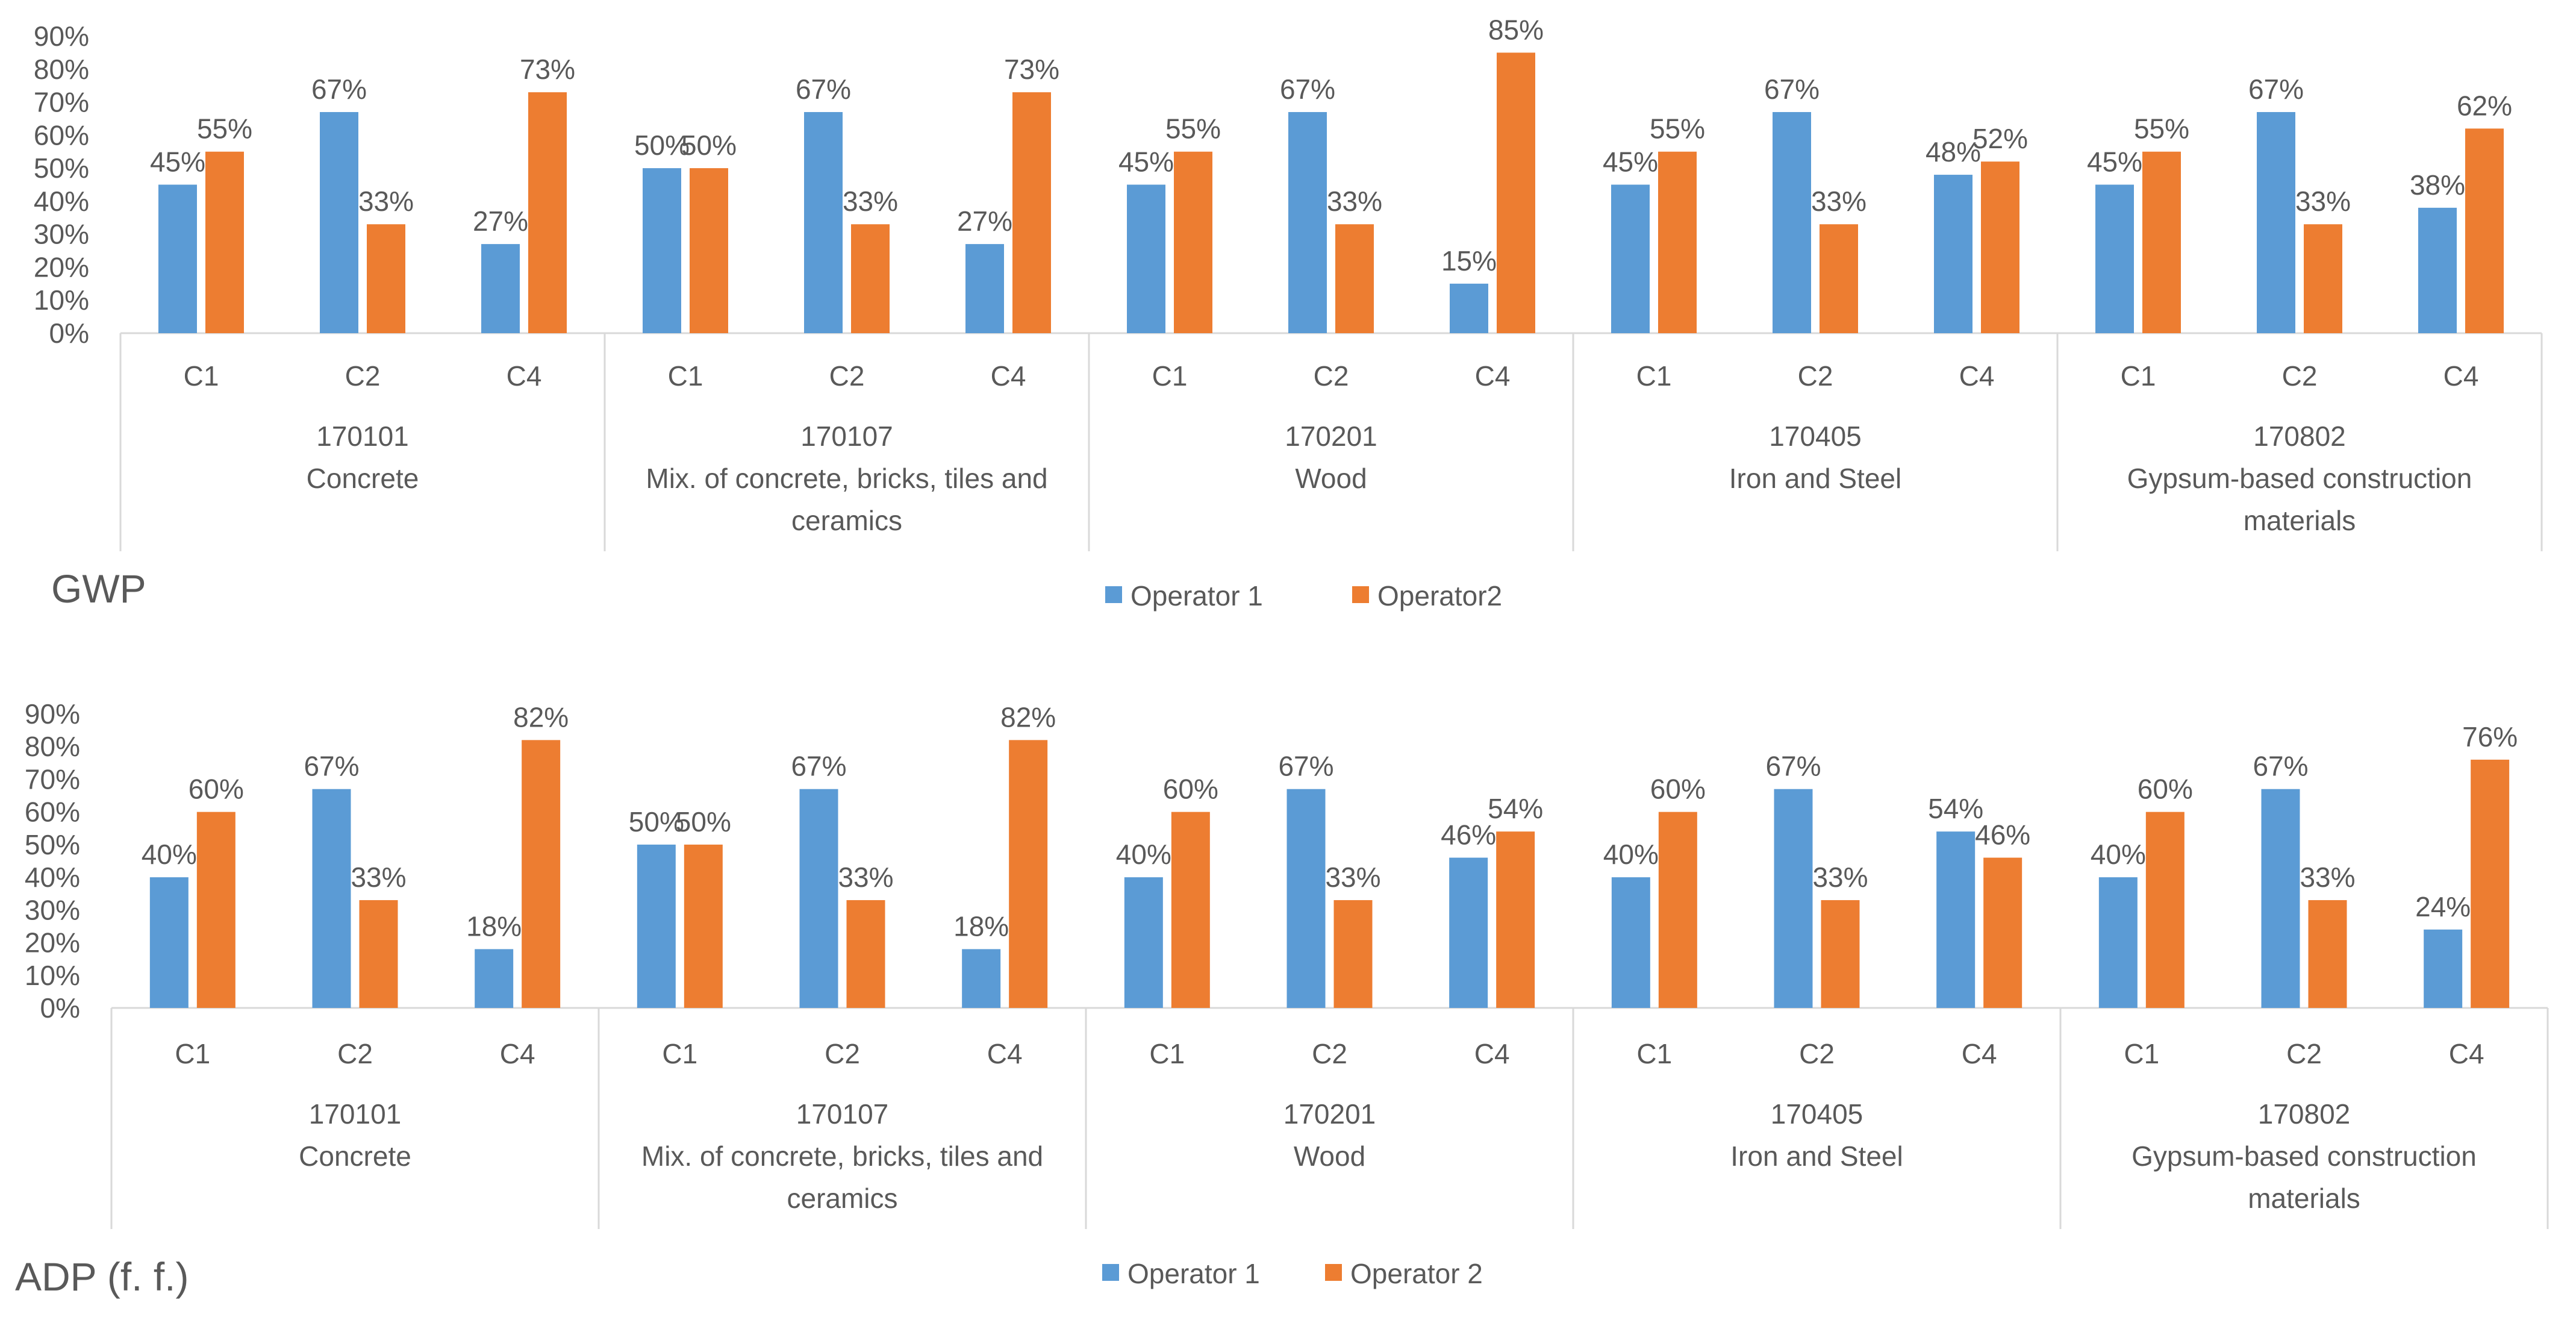  What do you see at coordinates (1817, 1114) in the screenshot?
I see `group-code-label: 170405` at bounding box center [1817, 1114].